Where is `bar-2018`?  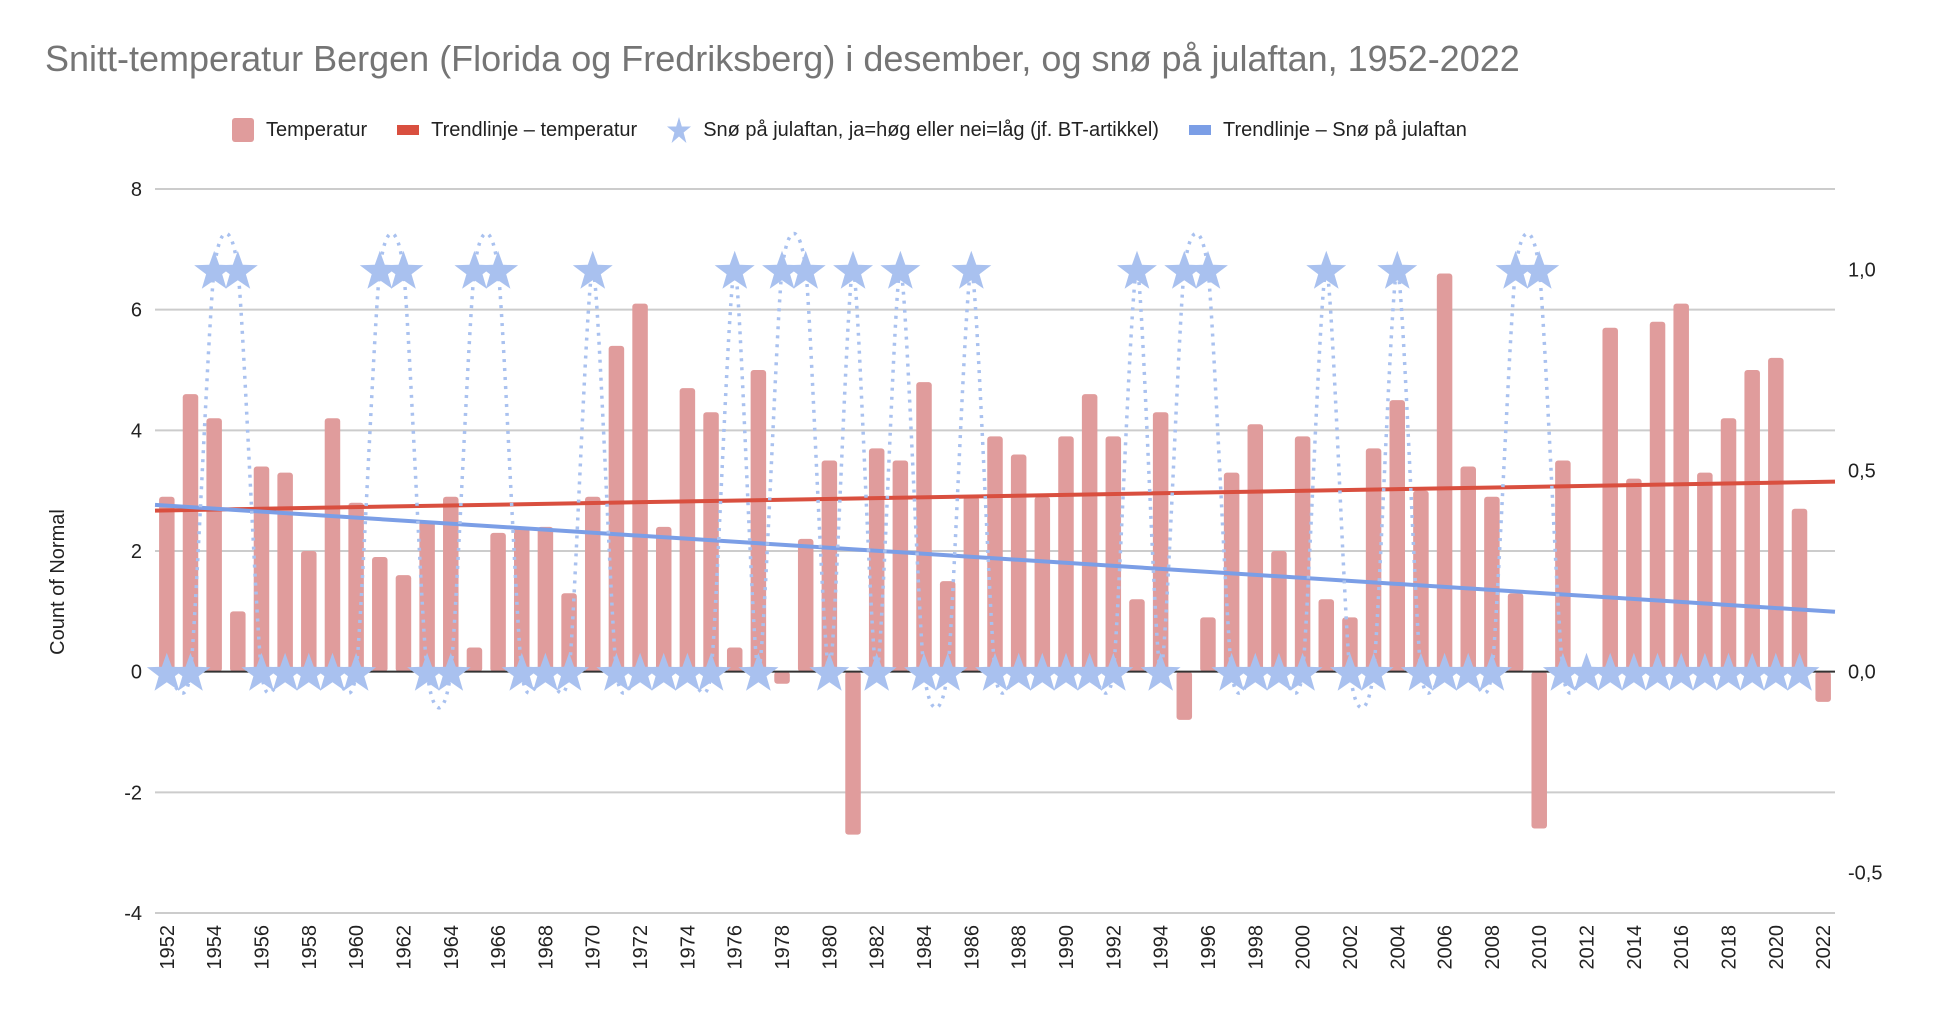
bar-2018 is located at coordinates (1728, 545).